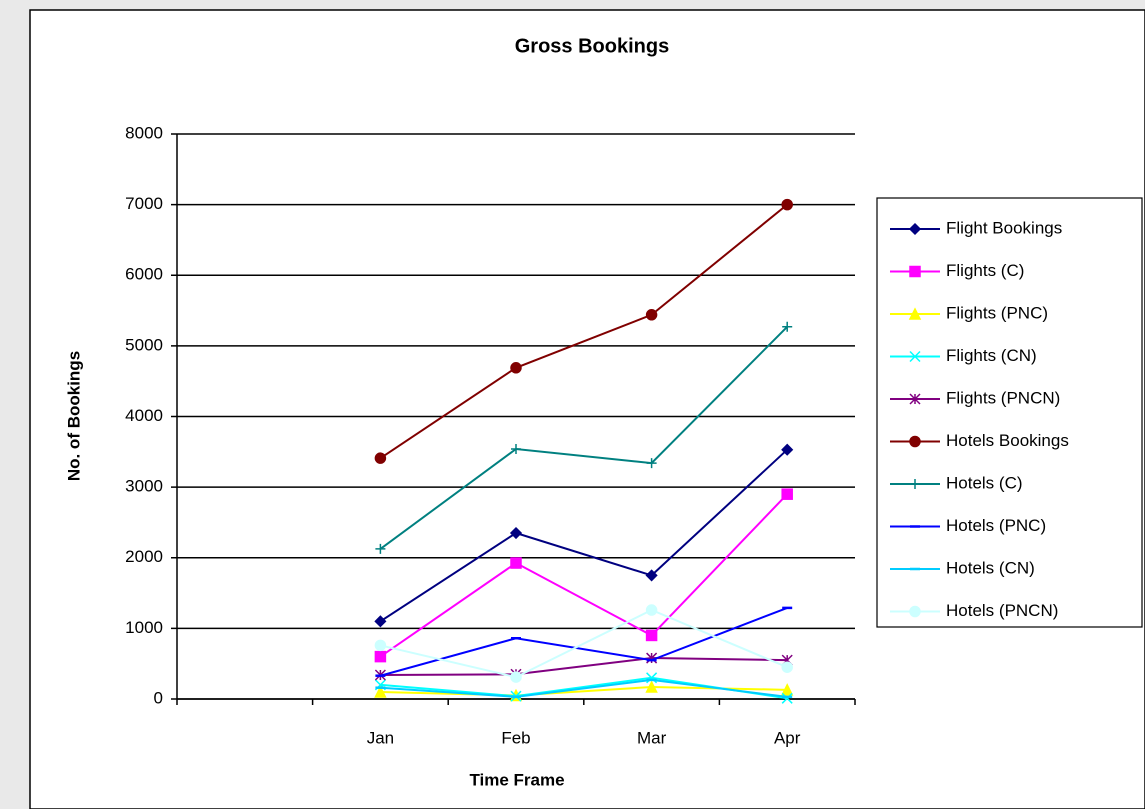 The image size is (1145, 809). Describe the element at coordinates (73, 416) in the screenshot. I see `y-axis-label: No. of Bookings` at that location.